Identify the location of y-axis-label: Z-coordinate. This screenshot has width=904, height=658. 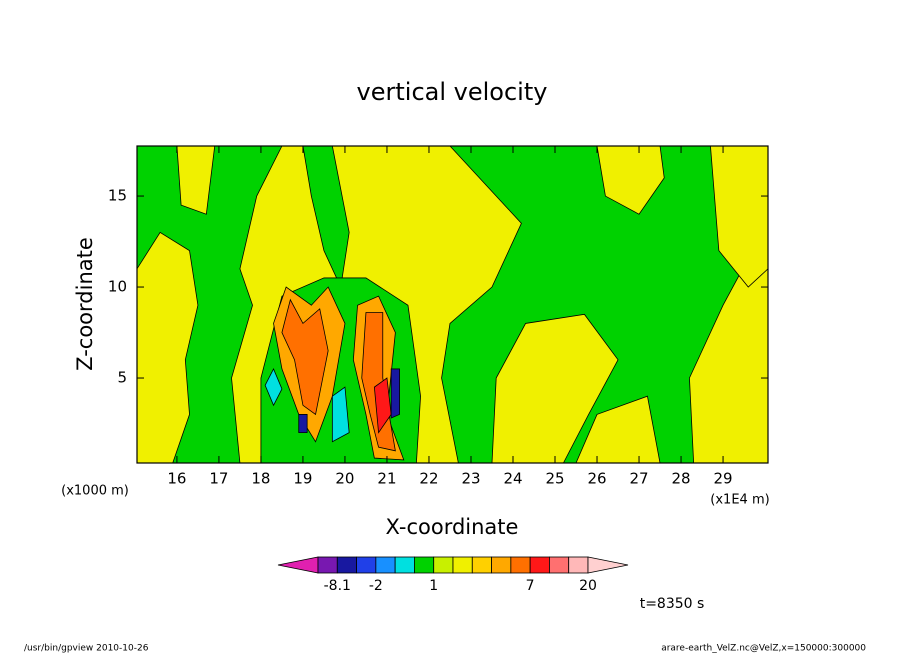
(85, 304).